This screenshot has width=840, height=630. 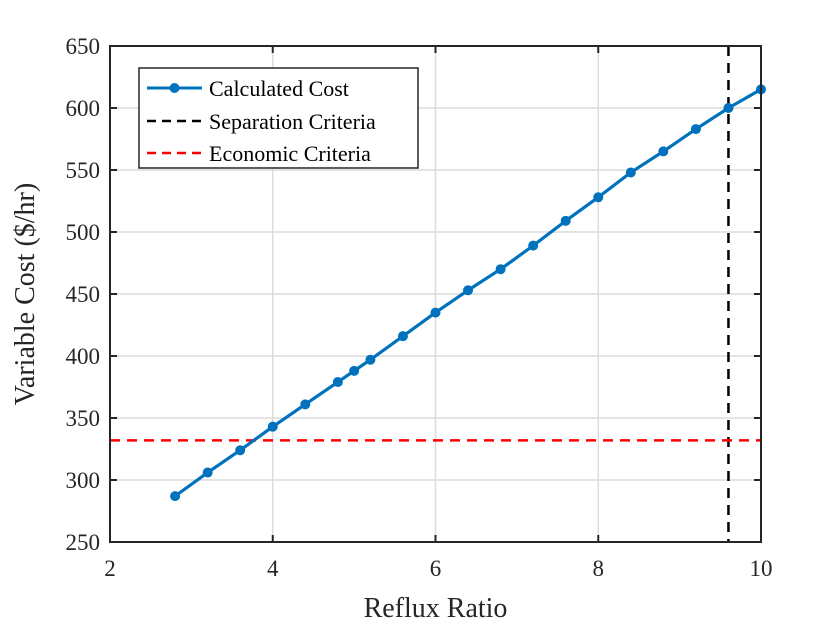 What do you see at coordinates (83, 356) in the screenshot?
I see `y-tick-label: 400` at bounding box center [83, 356].